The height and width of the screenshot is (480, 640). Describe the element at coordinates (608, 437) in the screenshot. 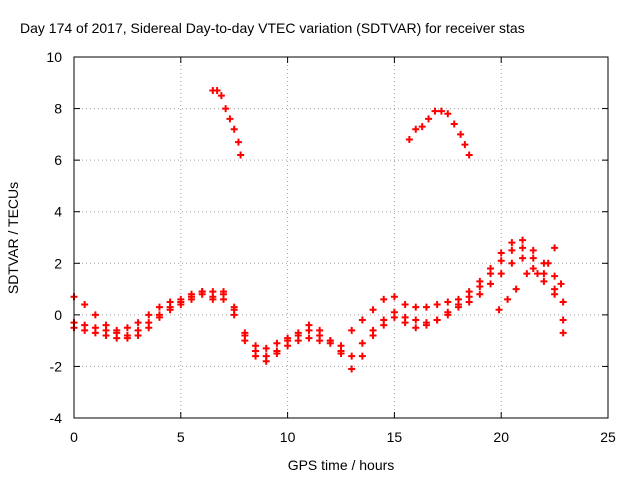

I see `x-tick-label: 25` at that location.